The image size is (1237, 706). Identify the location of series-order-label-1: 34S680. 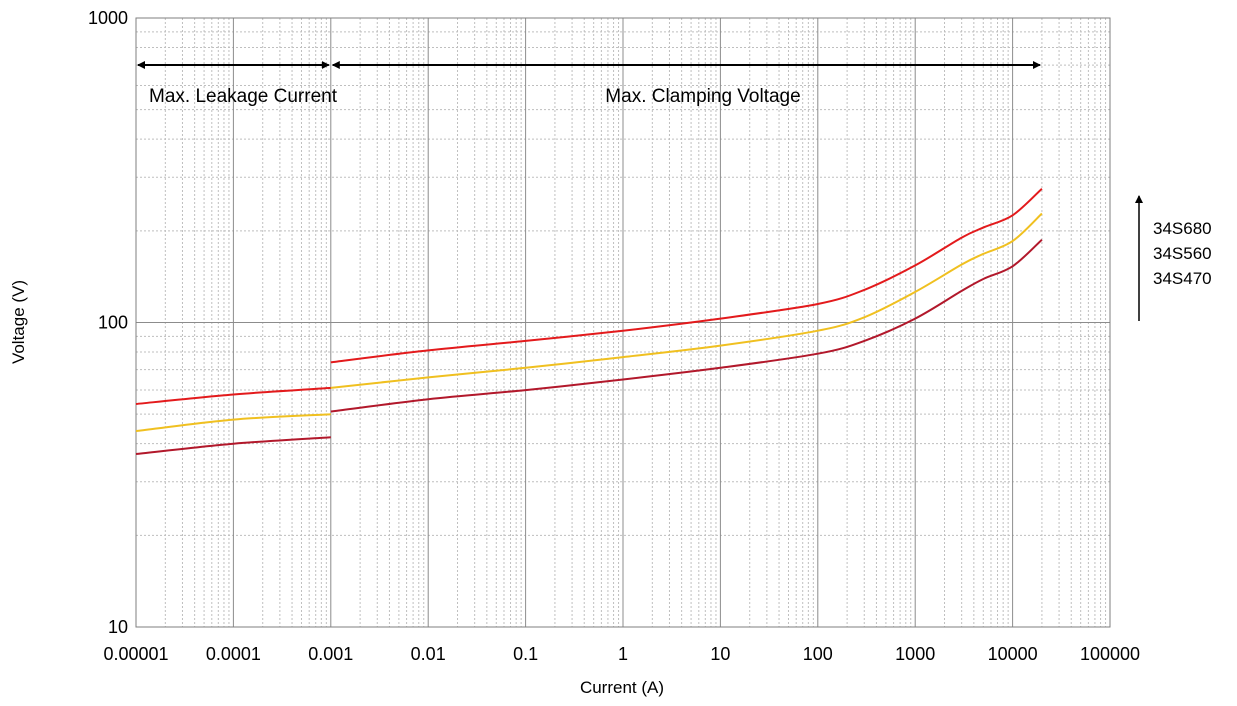
(1182, 228).